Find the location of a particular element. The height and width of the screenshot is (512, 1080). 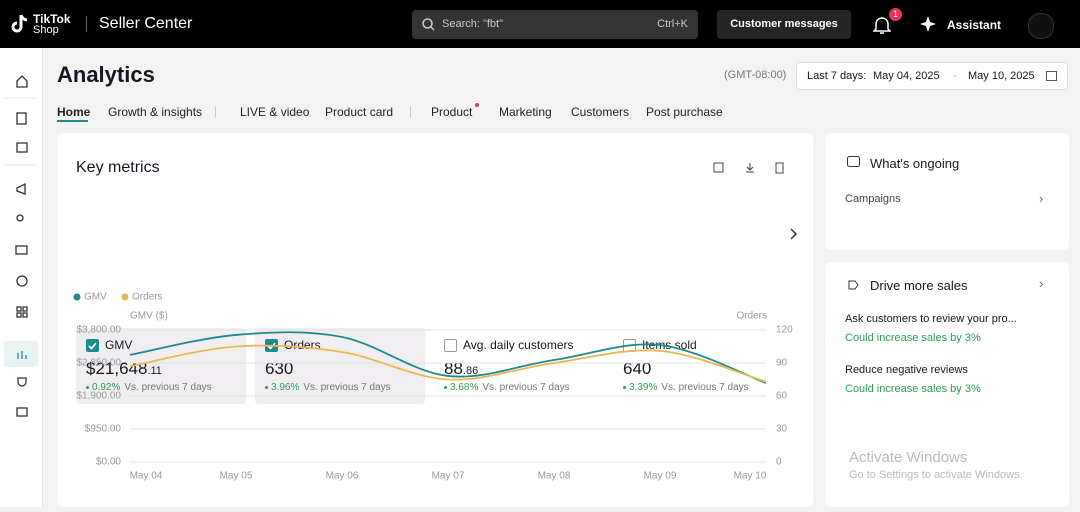

sidebar-icons is located at coordinates (21, 246).